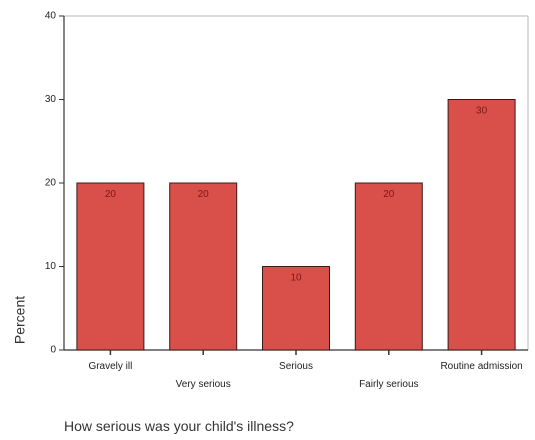  What do you see at coordinates (51, 183) in the screenshot?
I see `y-tick-label: 20` at bounding box center [51, 183].